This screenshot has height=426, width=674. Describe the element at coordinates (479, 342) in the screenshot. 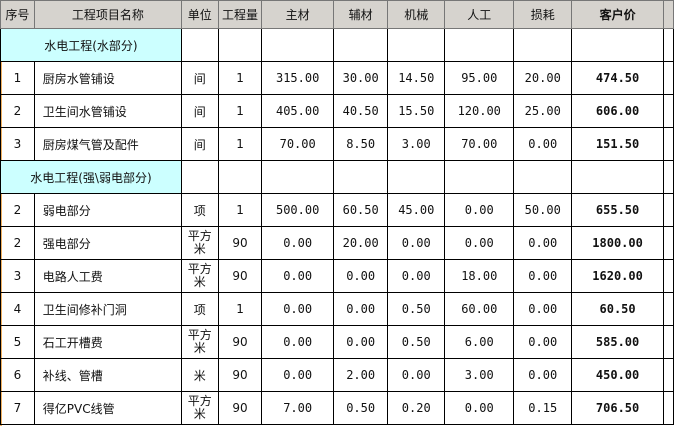

I see `cell-labor: 6.00` at that location.